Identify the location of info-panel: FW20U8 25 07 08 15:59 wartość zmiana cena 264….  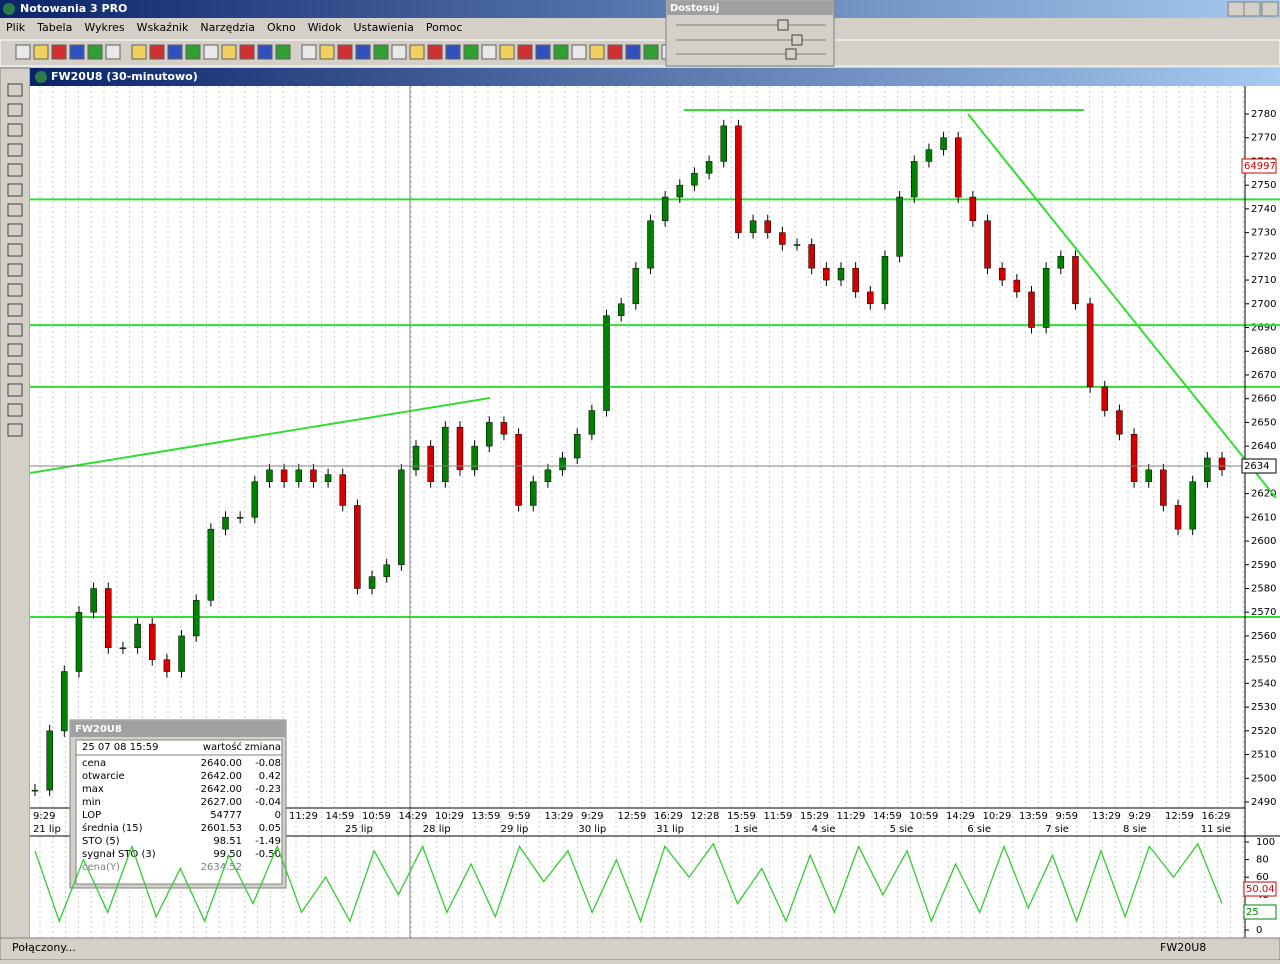
(178, 804).